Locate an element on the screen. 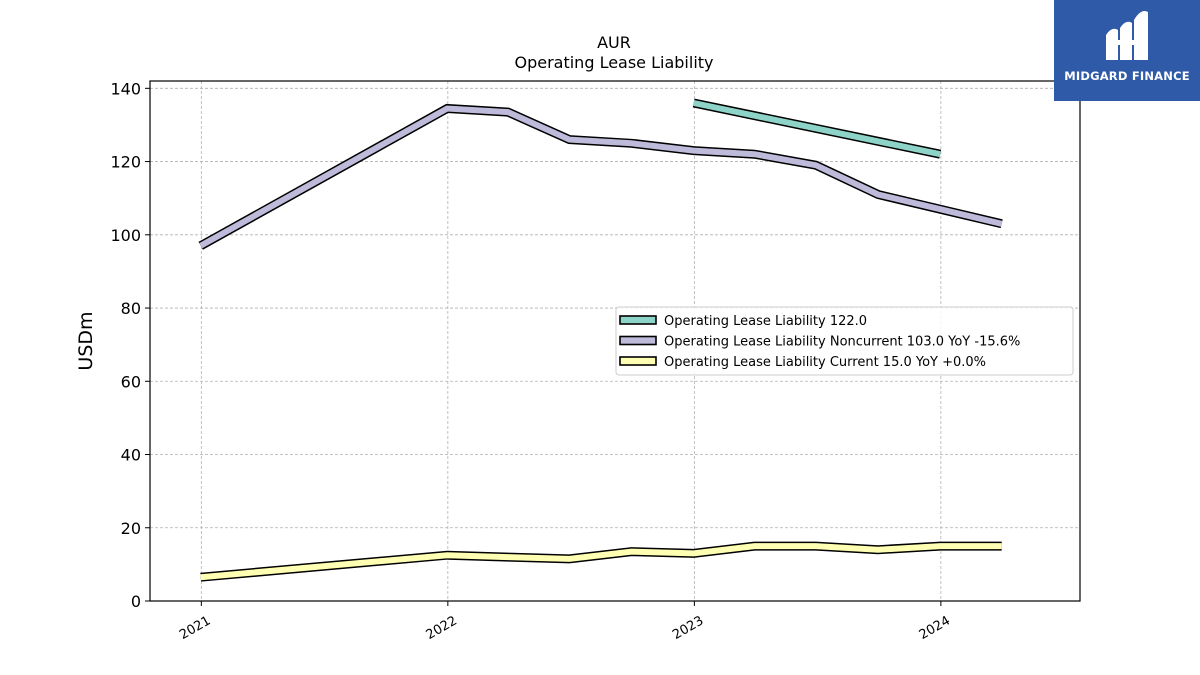 The width and height of the screenshot is (1200, 675). legend-box is located at coordinates (844, 341).